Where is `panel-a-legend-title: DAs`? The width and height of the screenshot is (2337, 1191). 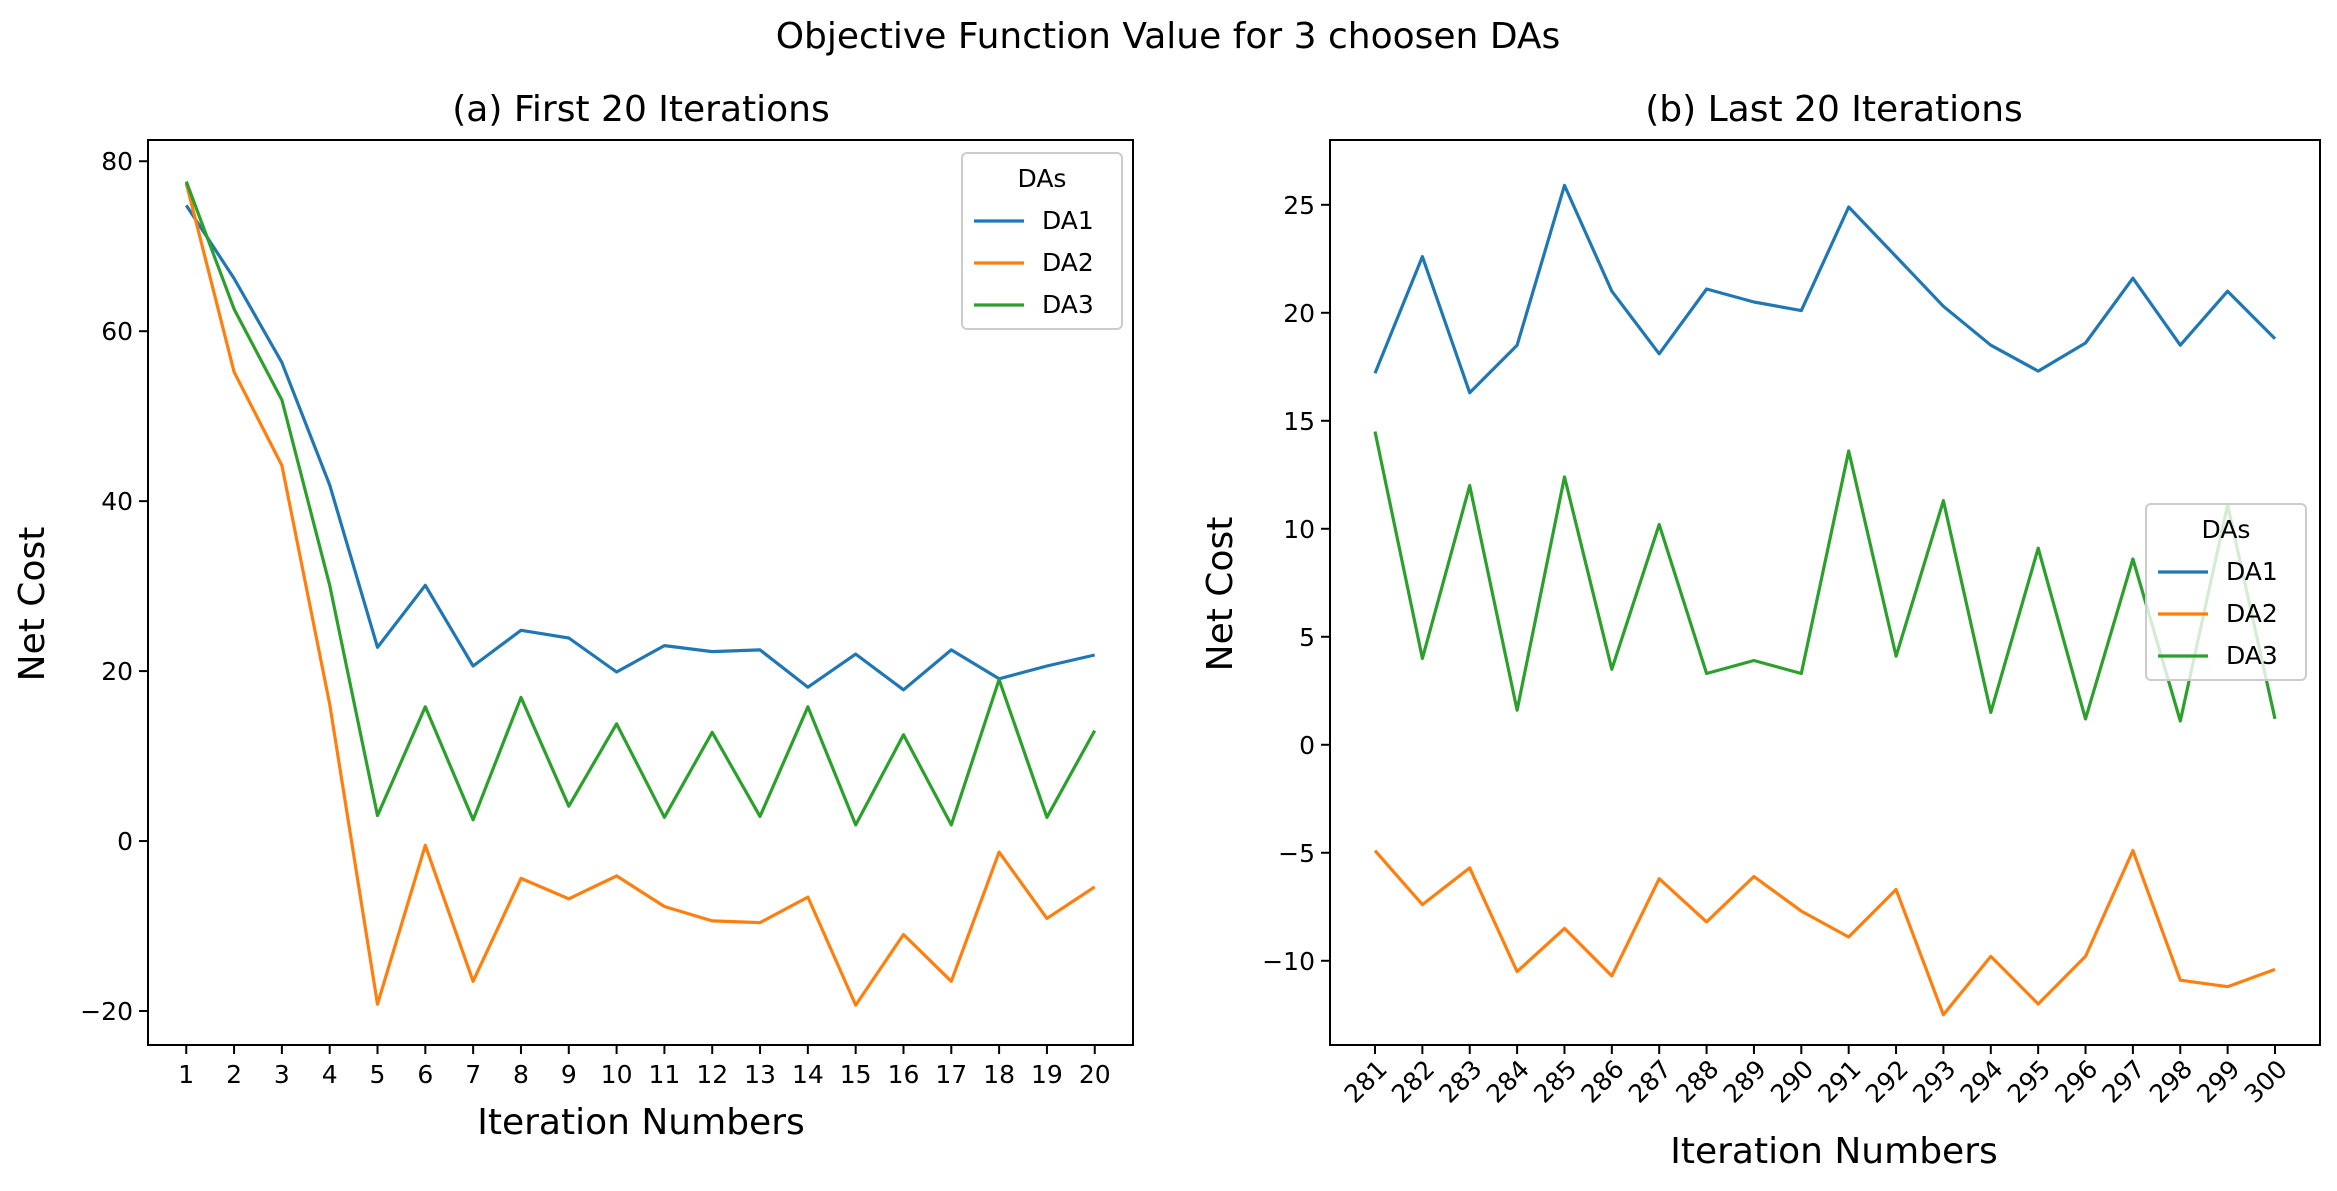 panel-a-legend-title: DAs is located at coordinates (1042, 178).